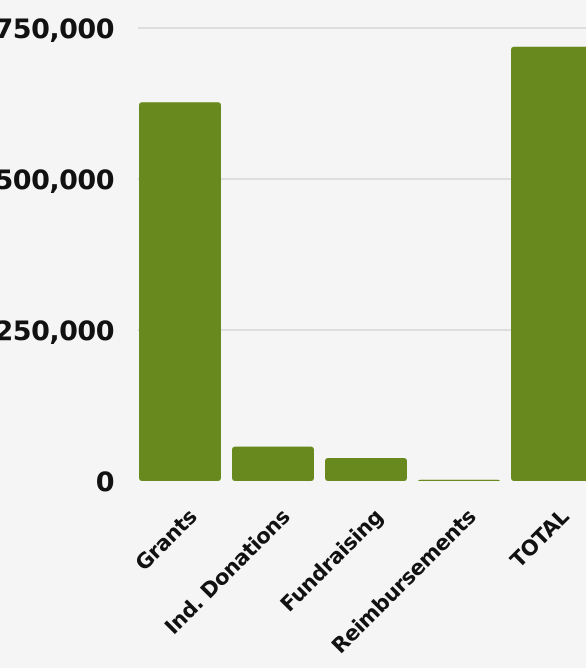 This screenshot has width=586, height=668. Describe the element at coordinates (57, 331) in the screenshot. I see `y-tick-label: 250,000` at that location.